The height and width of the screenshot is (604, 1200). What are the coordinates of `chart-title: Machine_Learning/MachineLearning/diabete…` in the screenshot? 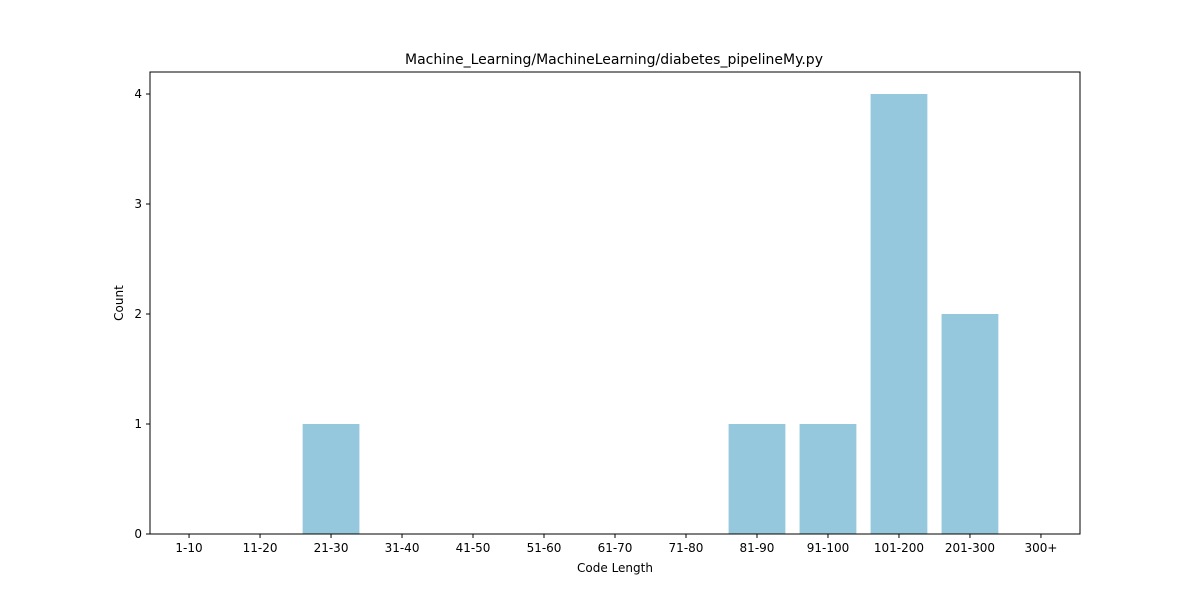 It's located at (614, 60).